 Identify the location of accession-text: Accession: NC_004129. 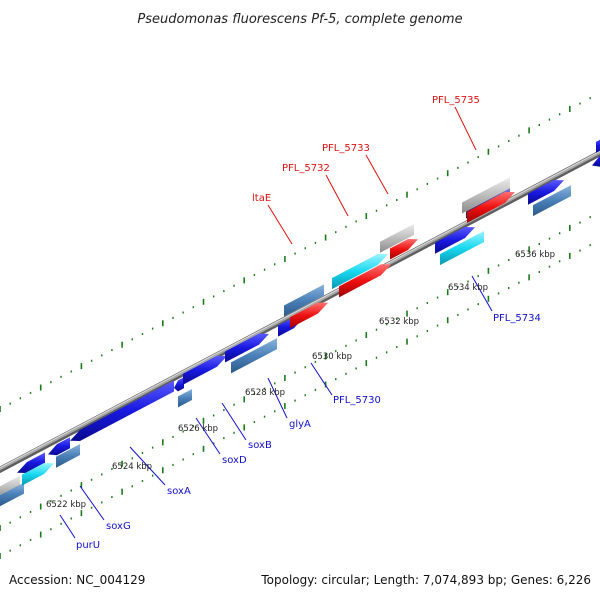
(77, 580).